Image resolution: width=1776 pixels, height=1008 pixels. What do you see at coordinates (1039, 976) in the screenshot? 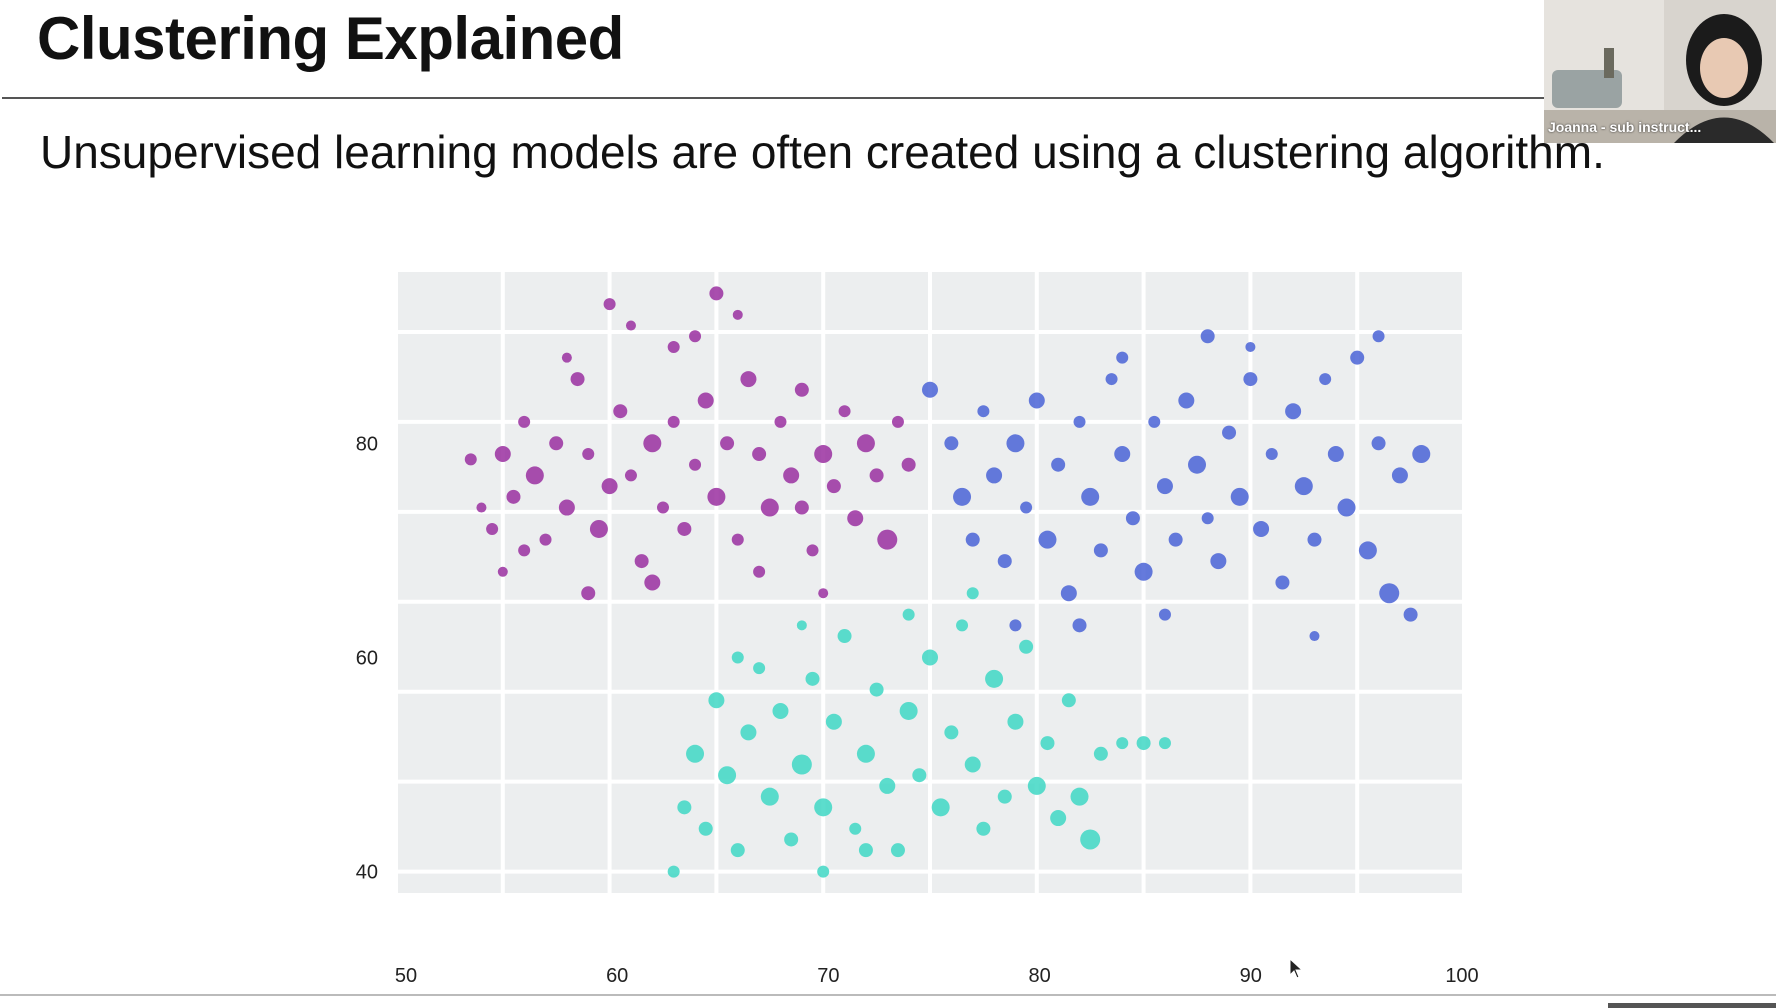
I see `x-tick-label: 80` at bounding box center [1039, 976].